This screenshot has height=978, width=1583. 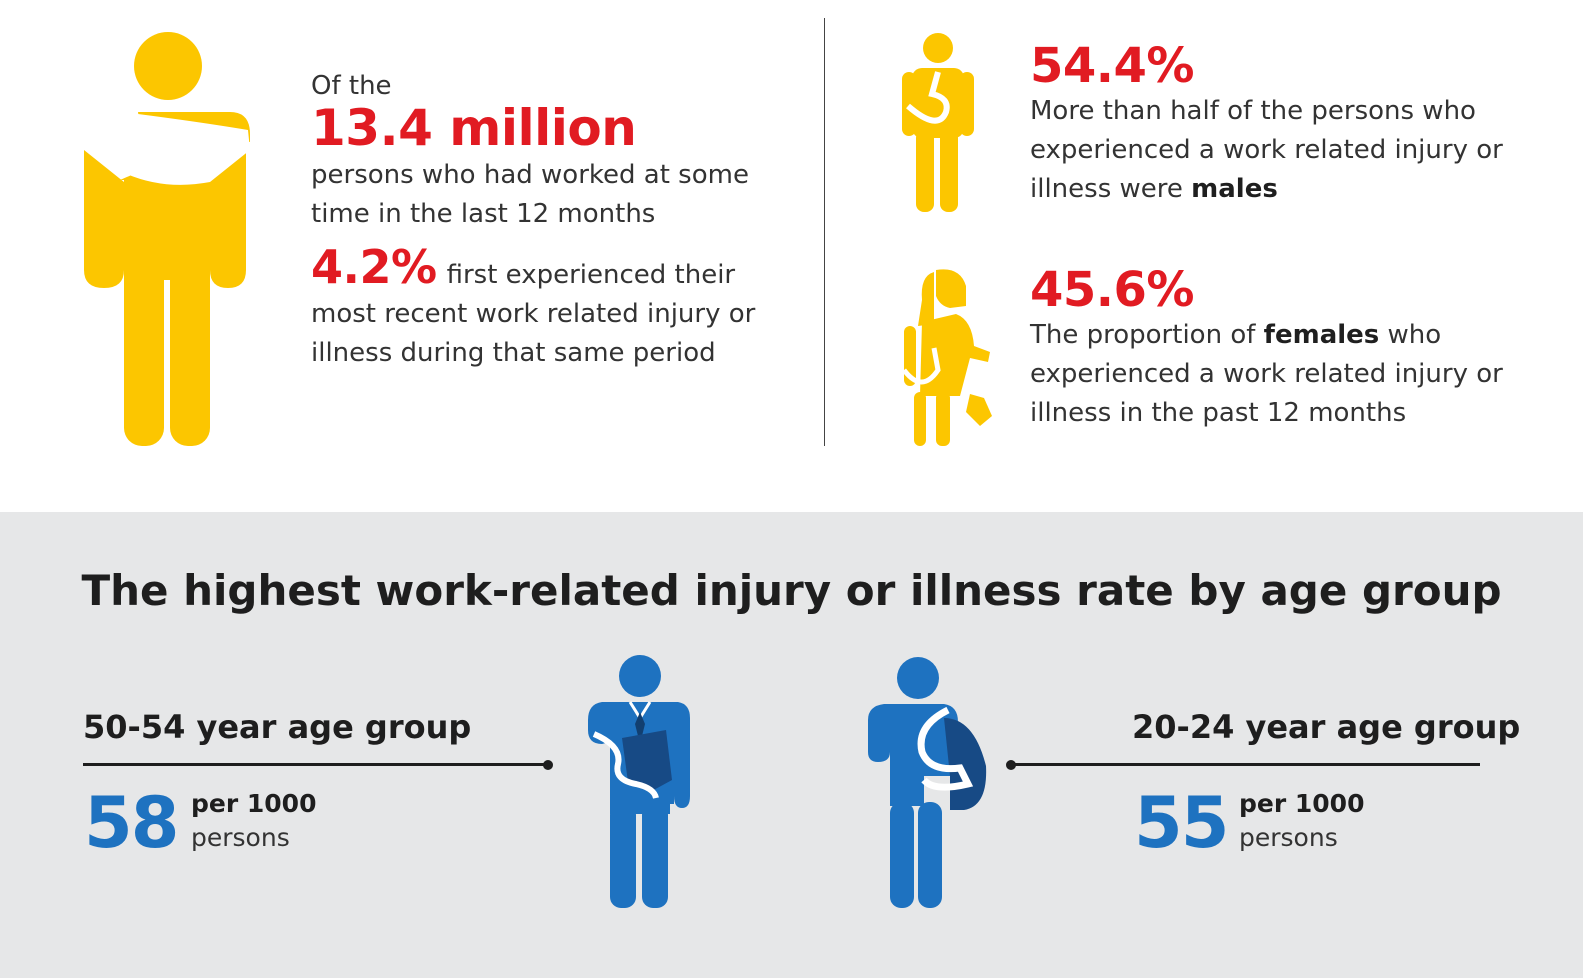 I want to click on males-emphasis: males, so click(x=1234, y=189).